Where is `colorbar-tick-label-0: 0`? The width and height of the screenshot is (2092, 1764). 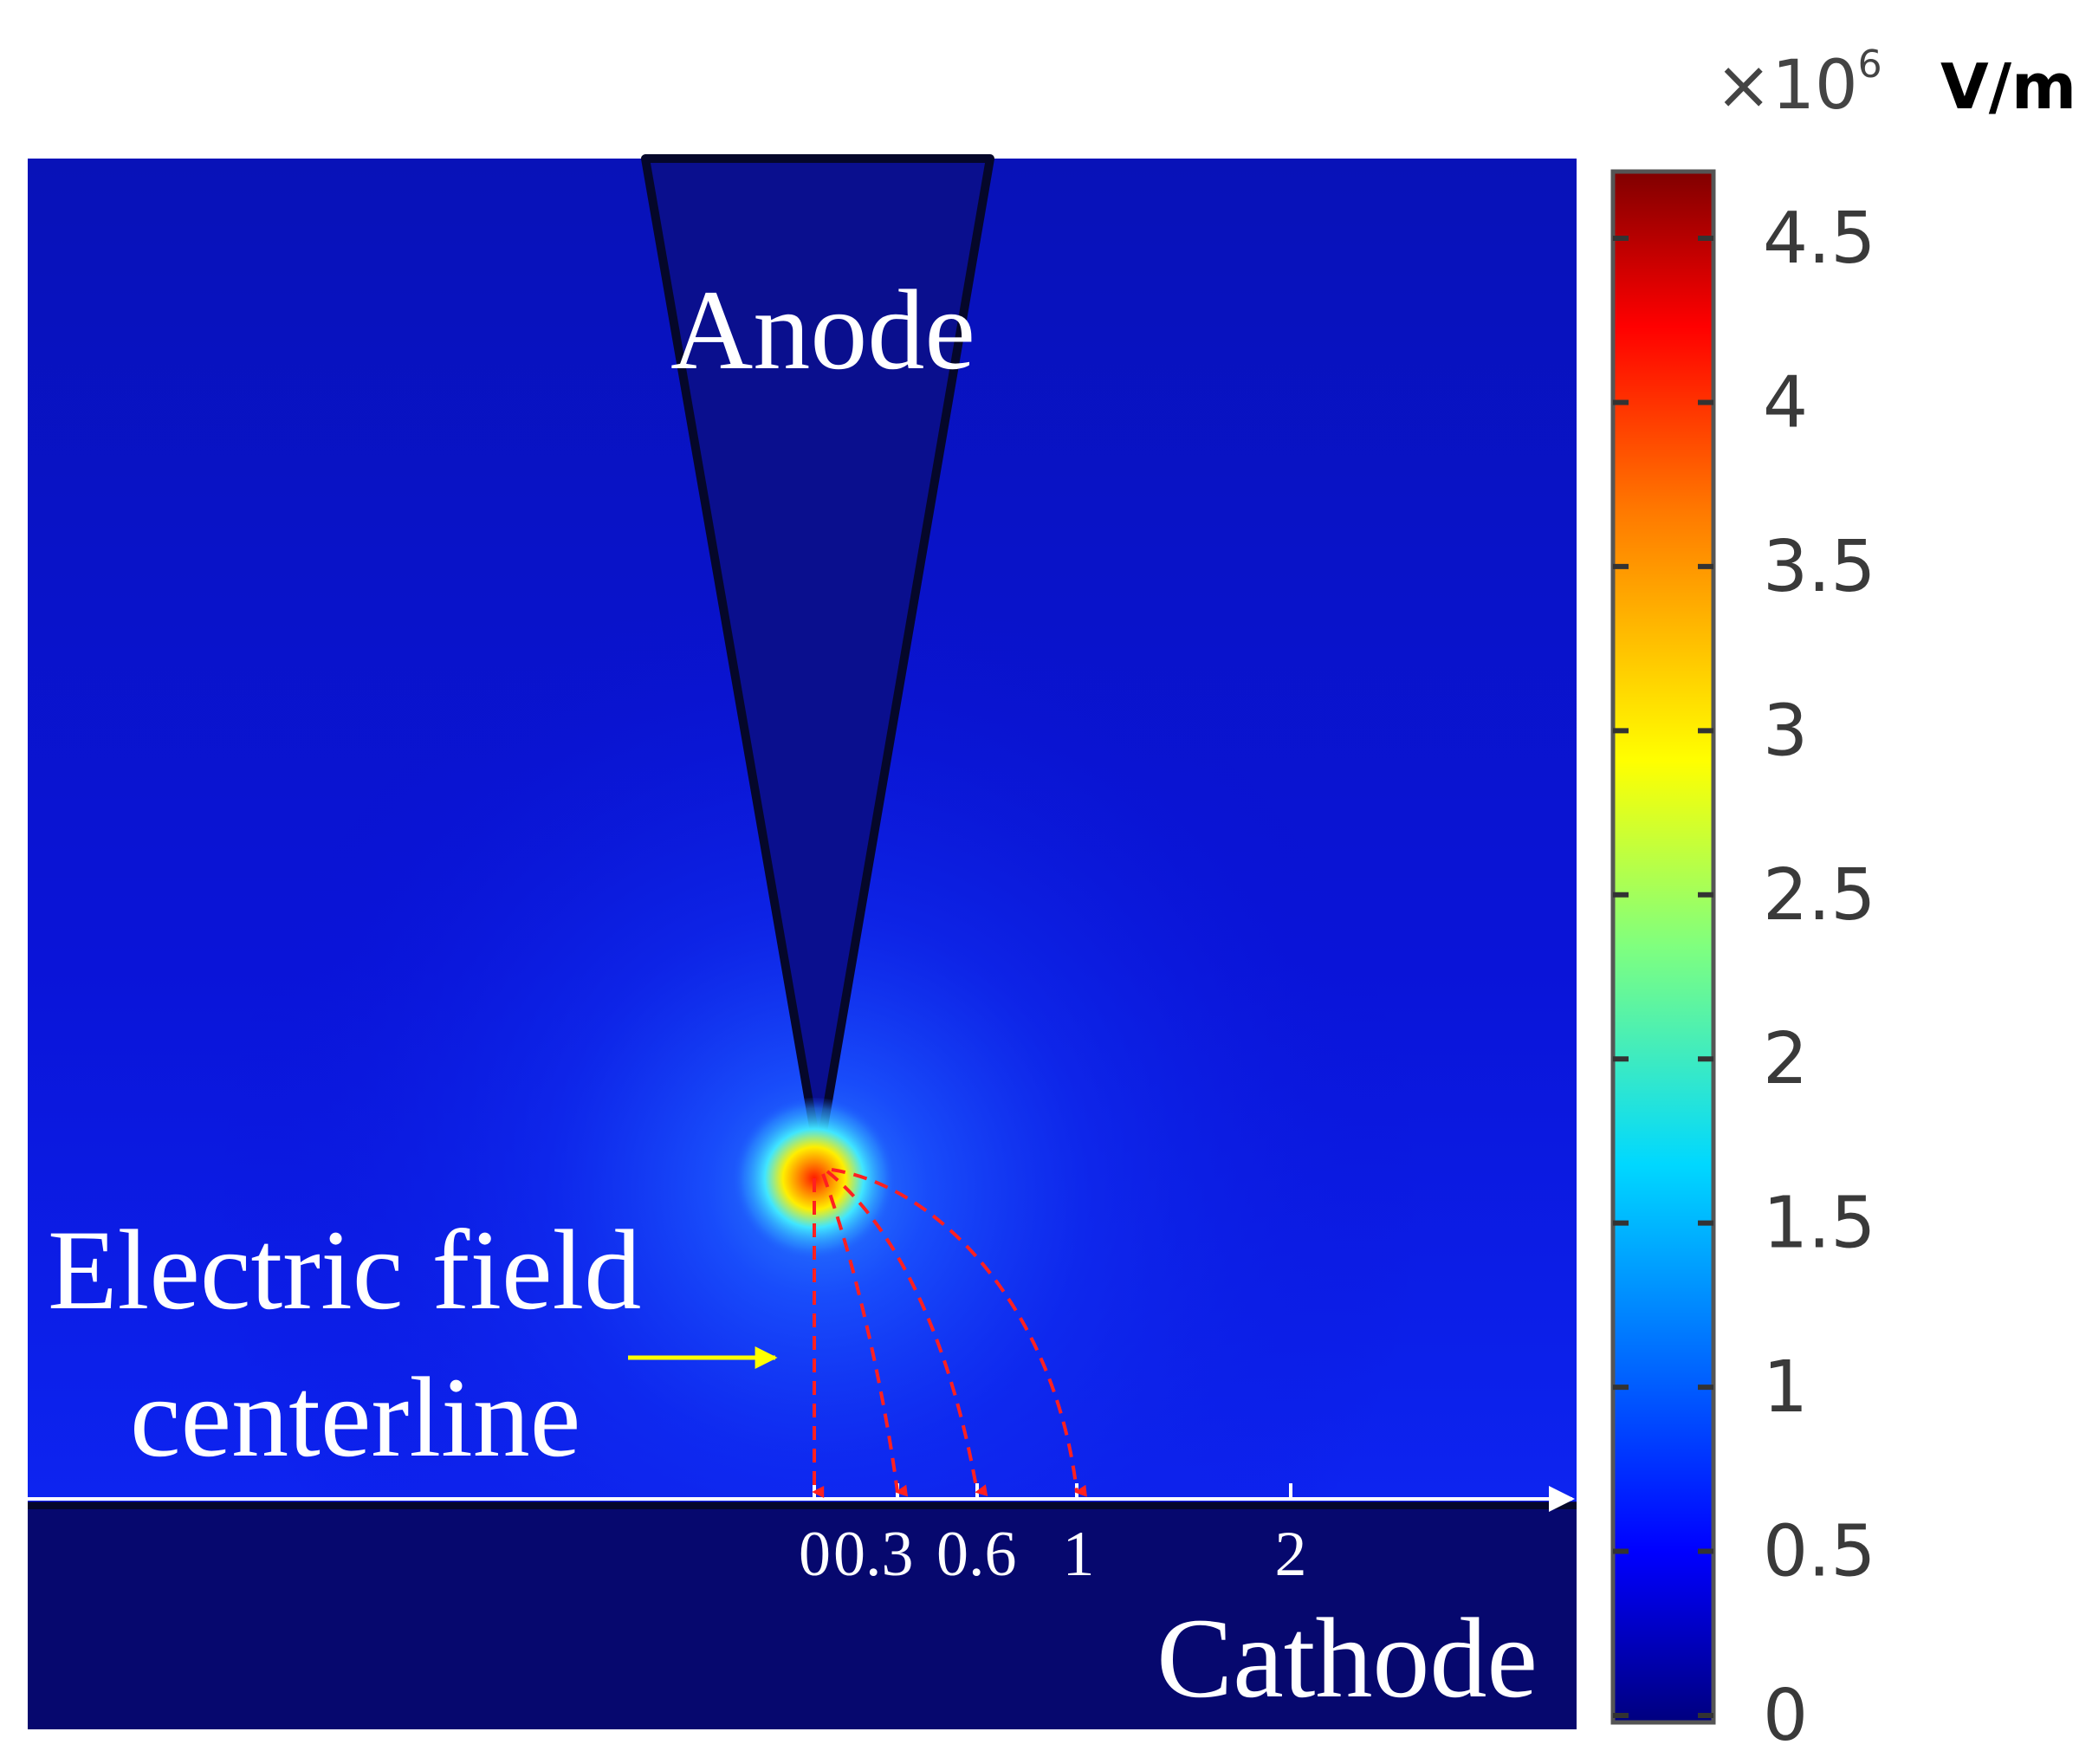 colorbar-tick-label-0: 0 is located at coordinates (1785, 1716).